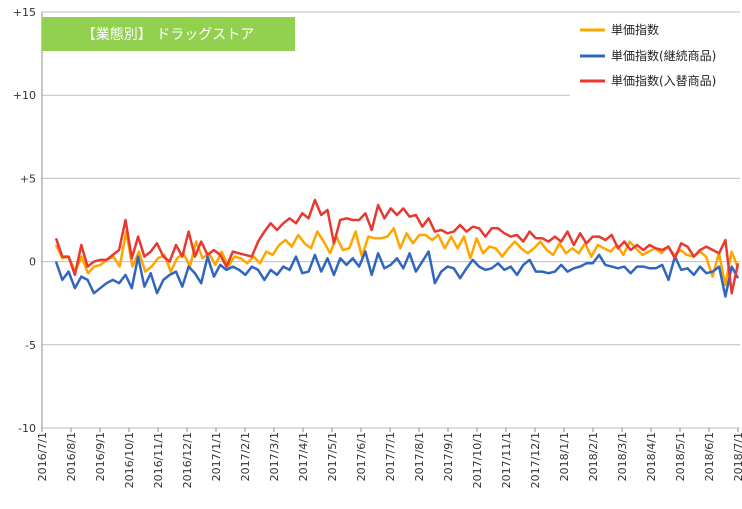 This screenshot has height=509, width=742. I want to click on x-tick-label: 2017/4/1, so click(303, 456).